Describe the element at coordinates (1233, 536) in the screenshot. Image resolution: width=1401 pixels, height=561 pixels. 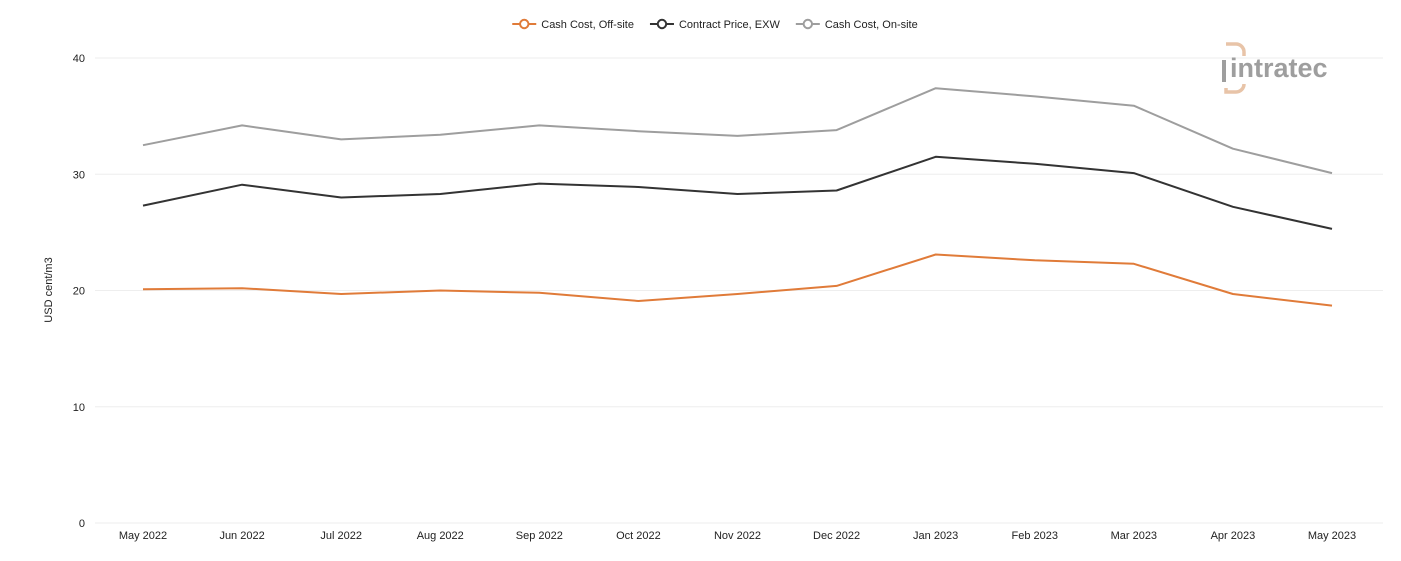
I see `x-tick-label: Apr 2023` at that location.